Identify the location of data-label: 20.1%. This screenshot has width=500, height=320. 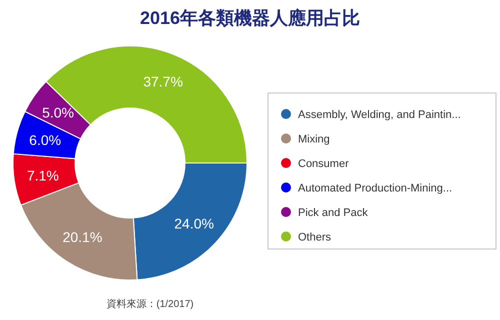
(82, 237).